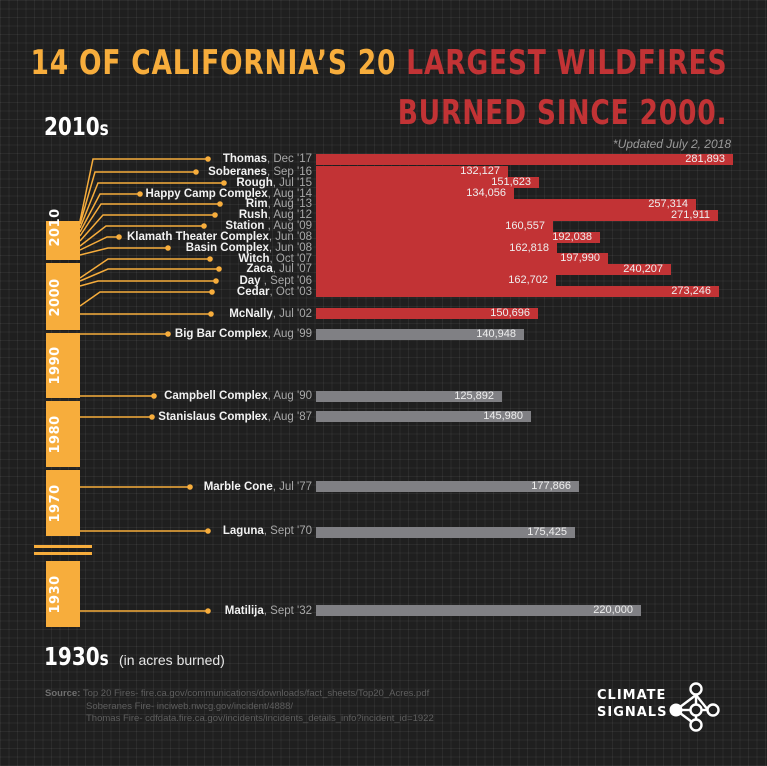  I want to click on top-decade-label: 2010s, so click(76, 126).